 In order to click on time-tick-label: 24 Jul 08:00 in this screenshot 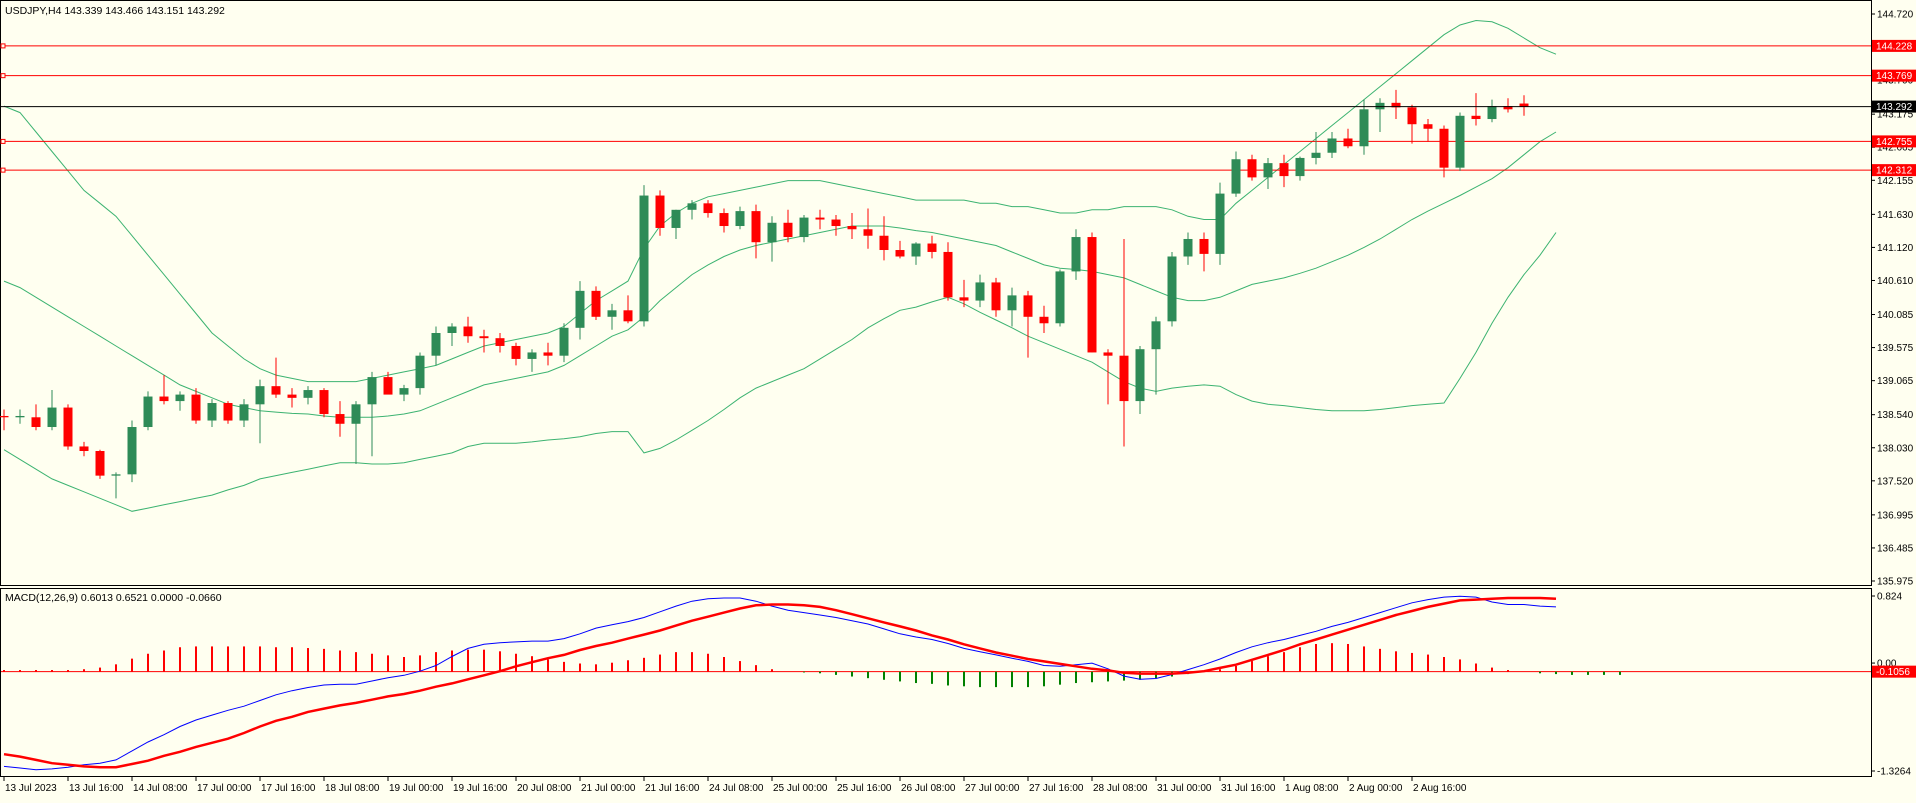, I will do `click(736, 788)`.